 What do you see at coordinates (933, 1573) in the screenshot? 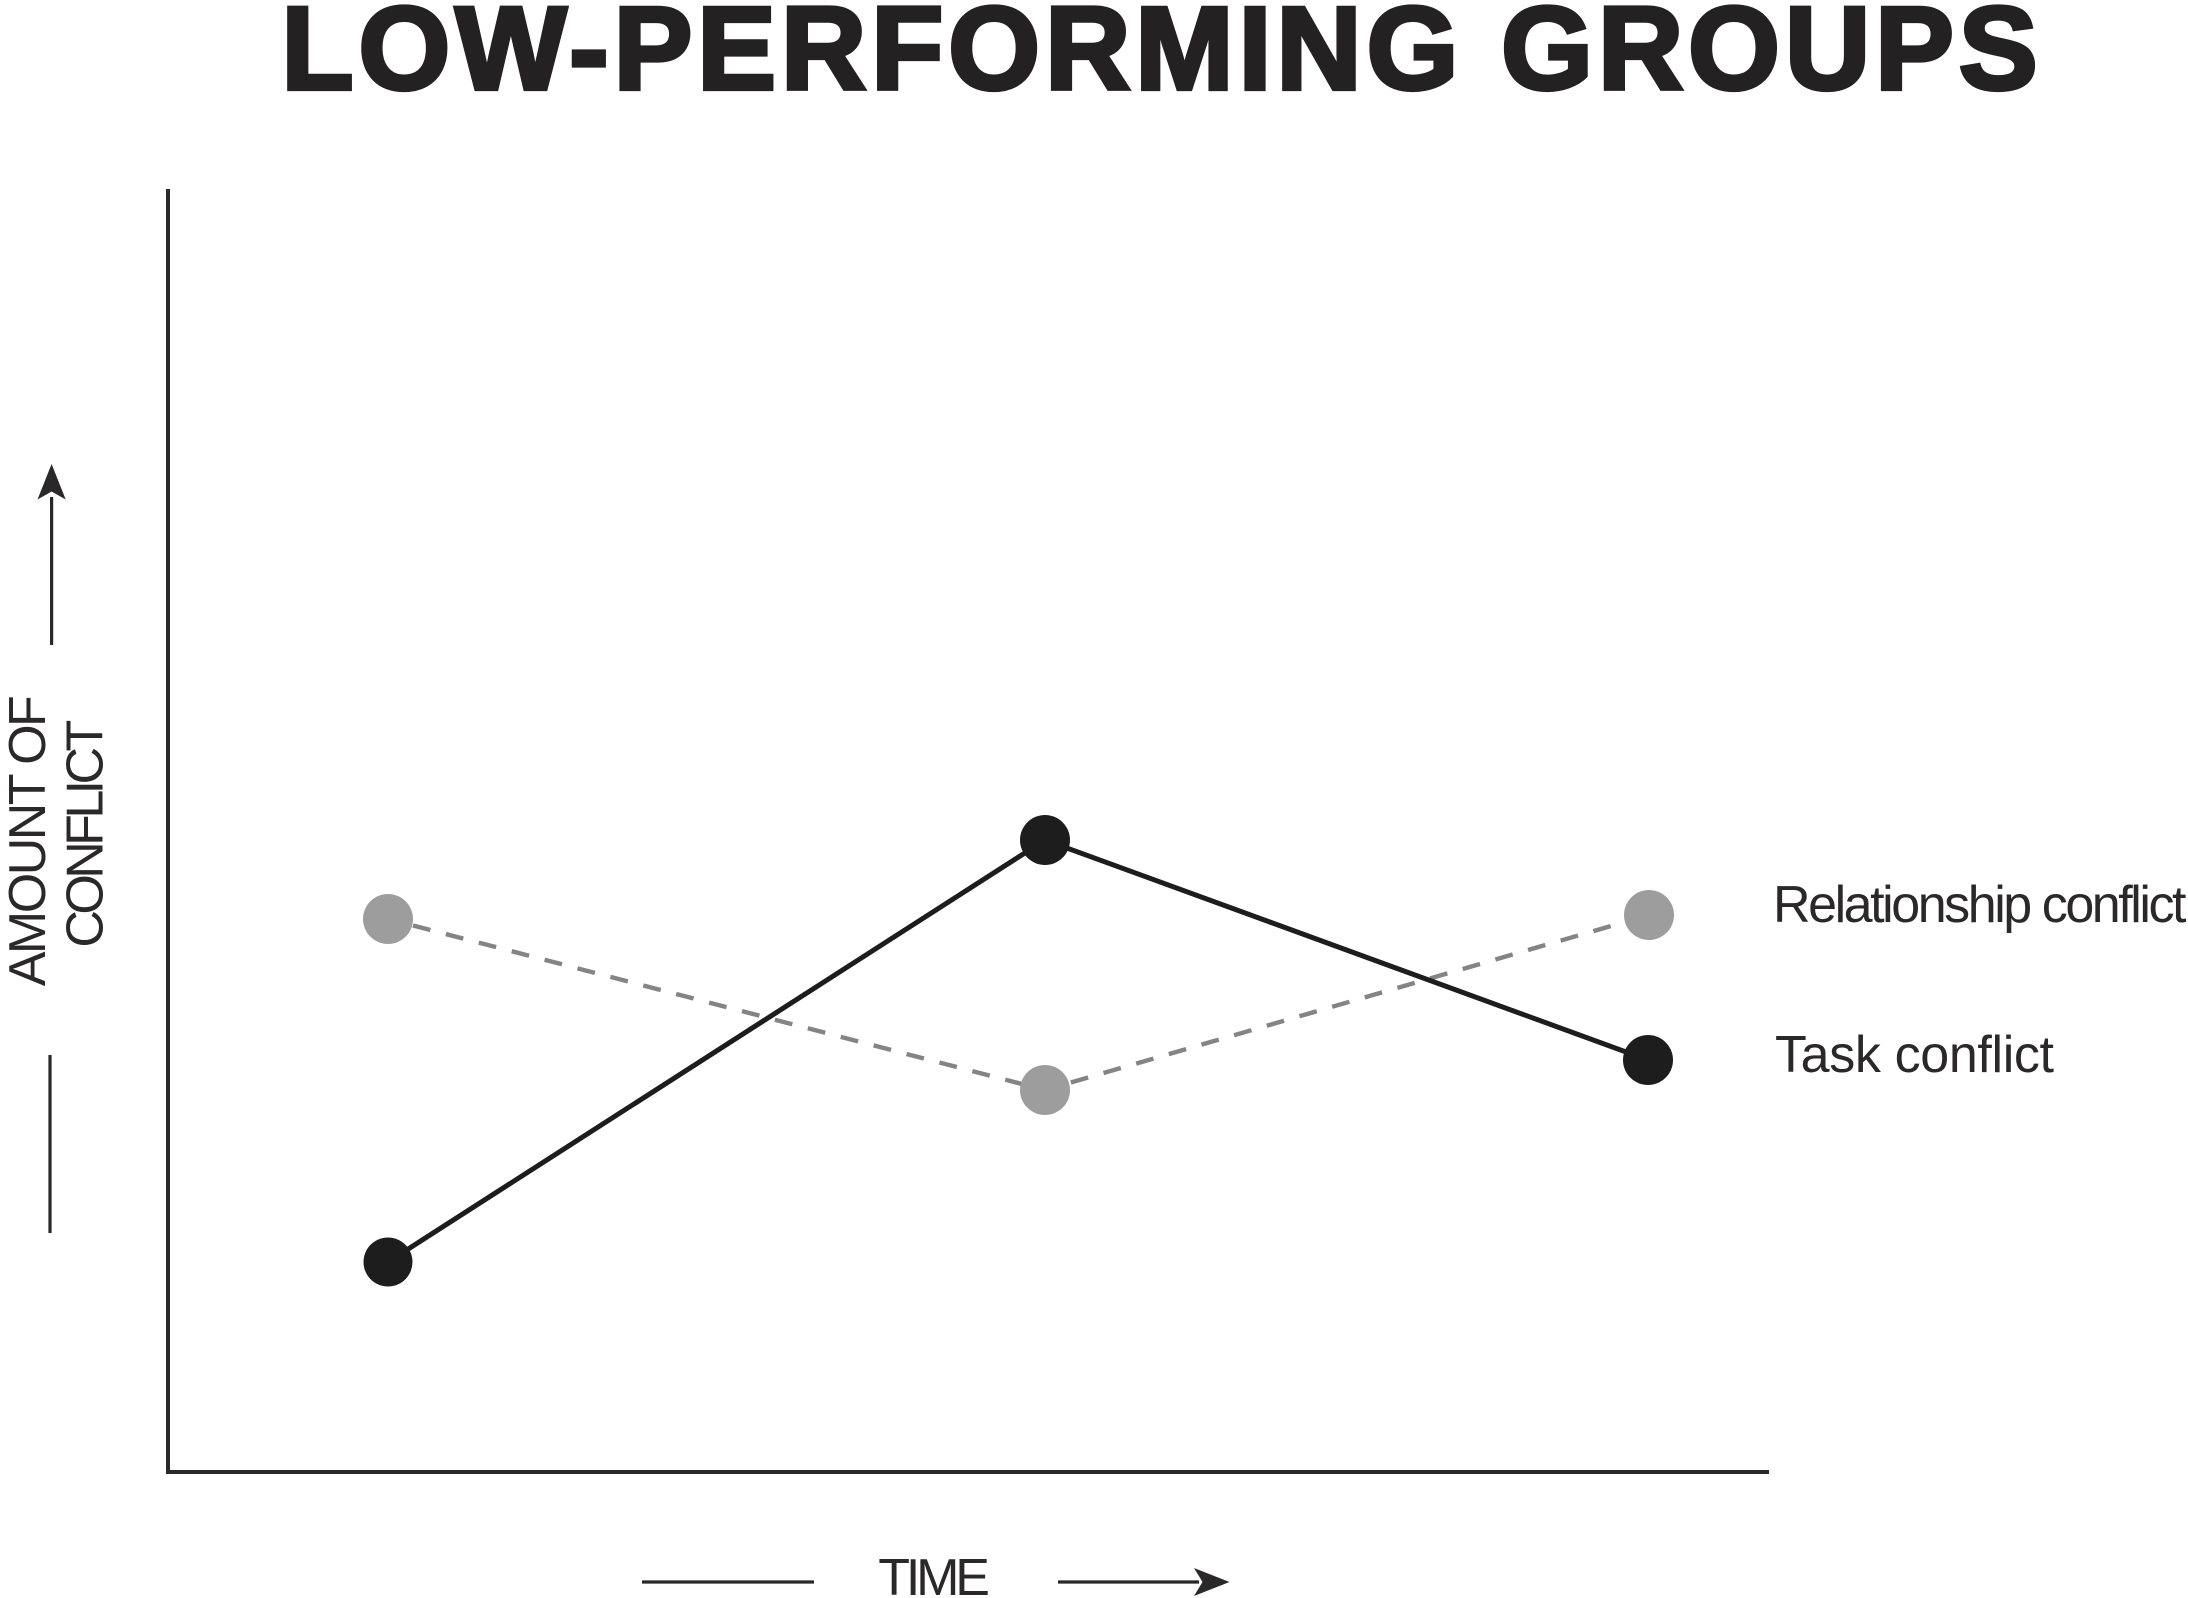
I see `svg-text: TIME` at bounding box center [933, 1573].